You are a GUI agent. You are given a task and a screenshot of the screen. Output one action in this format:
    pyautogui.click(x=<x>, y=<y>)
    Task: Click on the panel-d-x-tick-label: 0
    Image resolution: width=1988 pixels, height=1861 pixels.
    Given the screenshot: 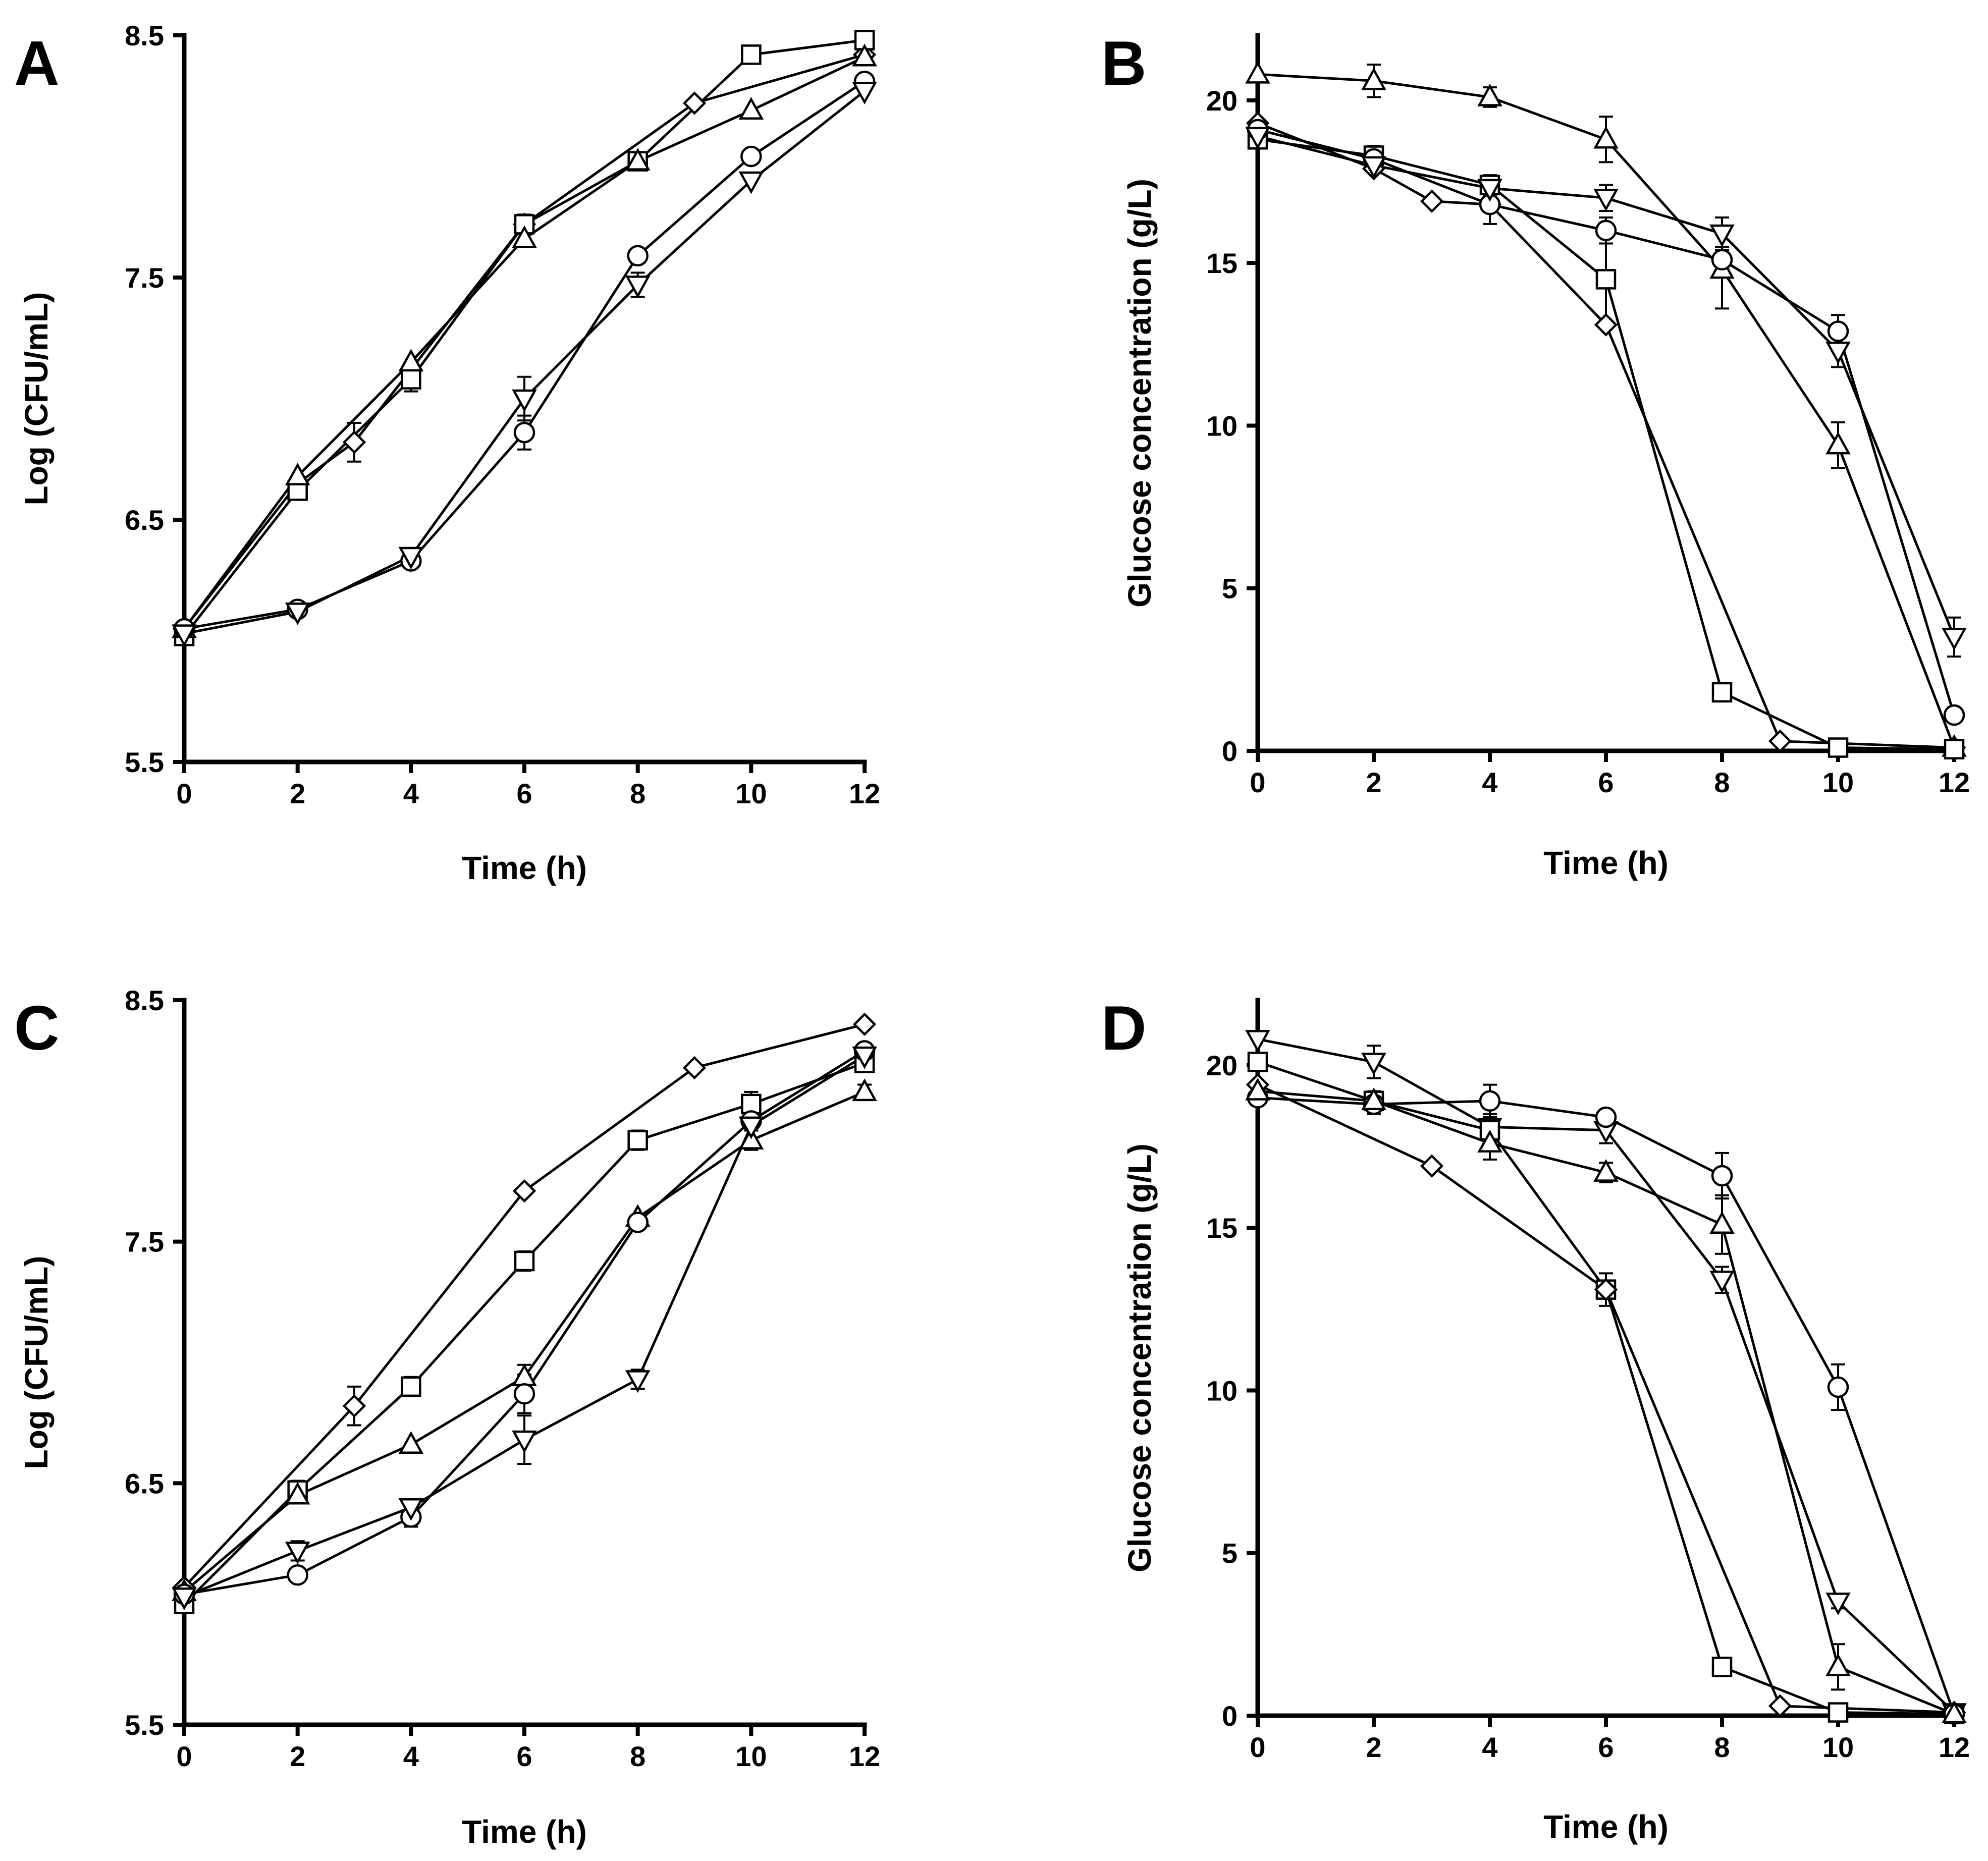 What is the action you would take?
    pyautogui.click(x=1258, y=1747)
    